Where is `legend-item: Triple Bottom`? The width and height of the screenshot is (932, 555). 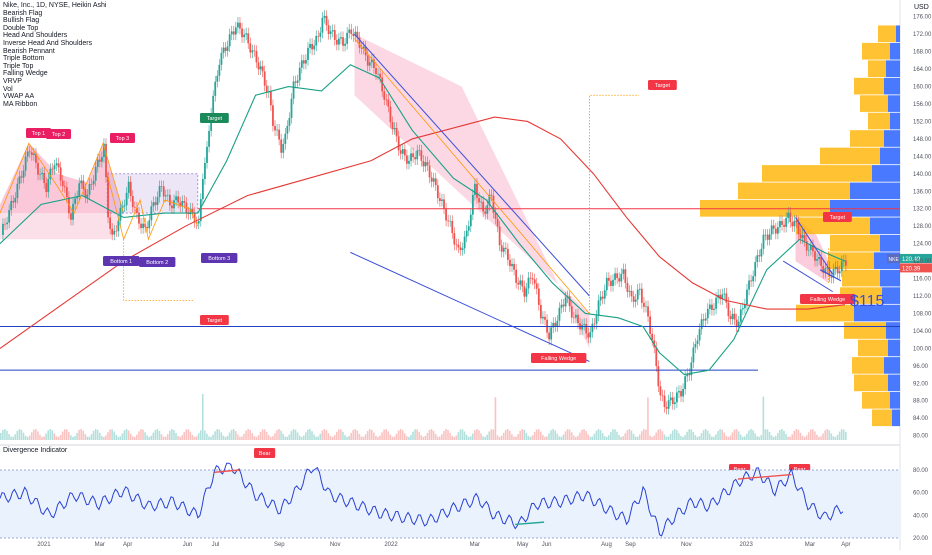
legend-item: Triple Bottom is located at coordinates (24, 59).